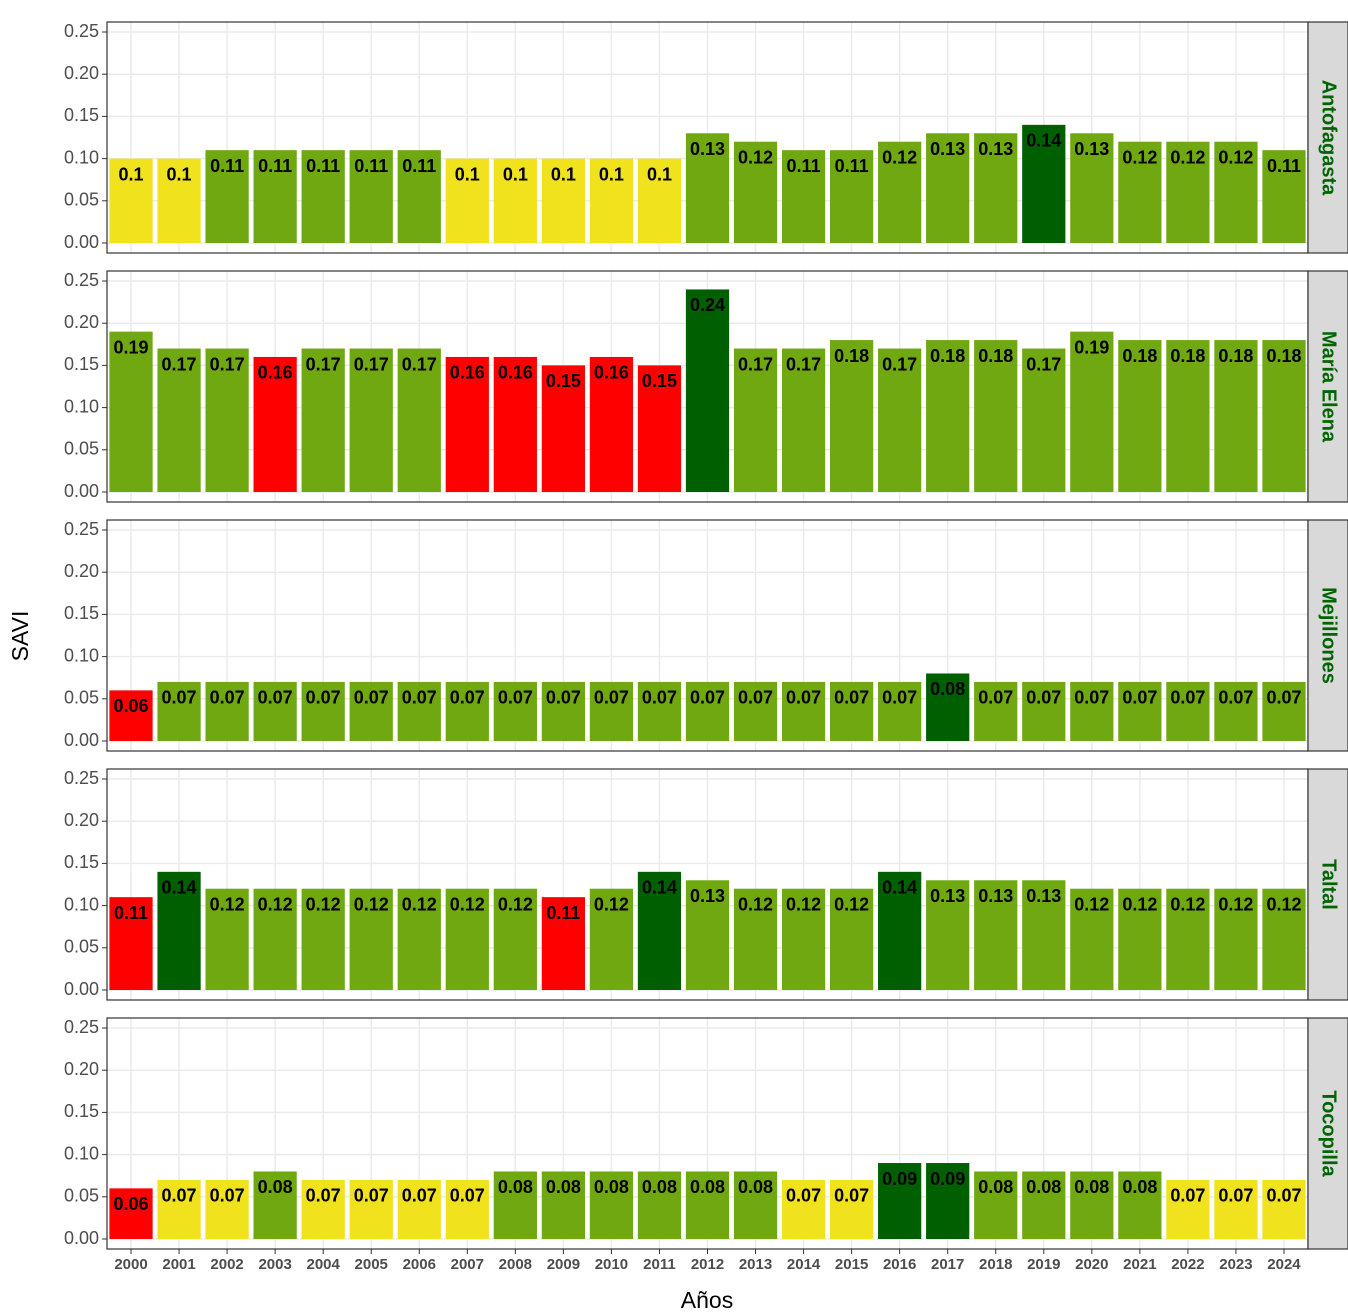 The image size is (1348, 1316). Describe the element at coordinates (1329, 387) in the screenshot. I see `strip-label: María Elena` at that location.